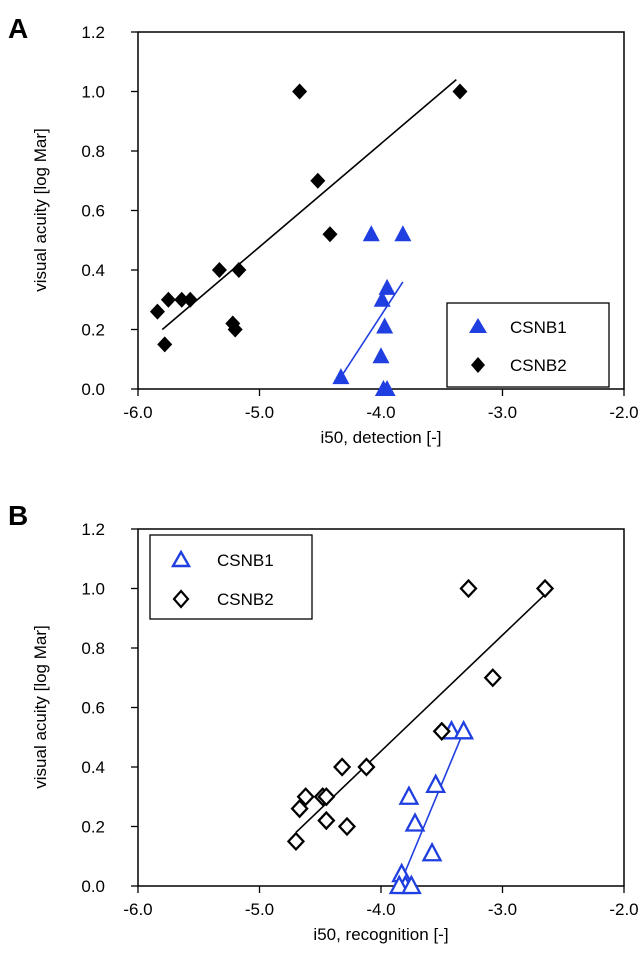 This screenshot has width=641, height=972. What do you see at coordinates (93, 151) in the screenshot?
I see `y-tick-label-a: 0.8` at bounding box center [93, 151].